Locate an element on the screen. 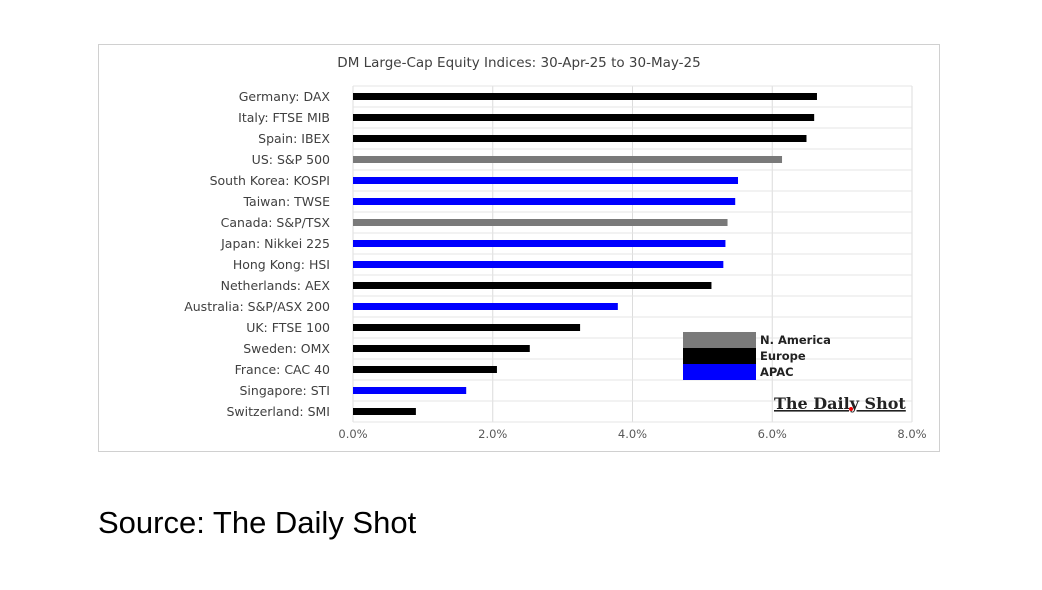 This screenshot has width=1042, height=590. category-label: US: S&P 500 is located at coordinates (291, 159).